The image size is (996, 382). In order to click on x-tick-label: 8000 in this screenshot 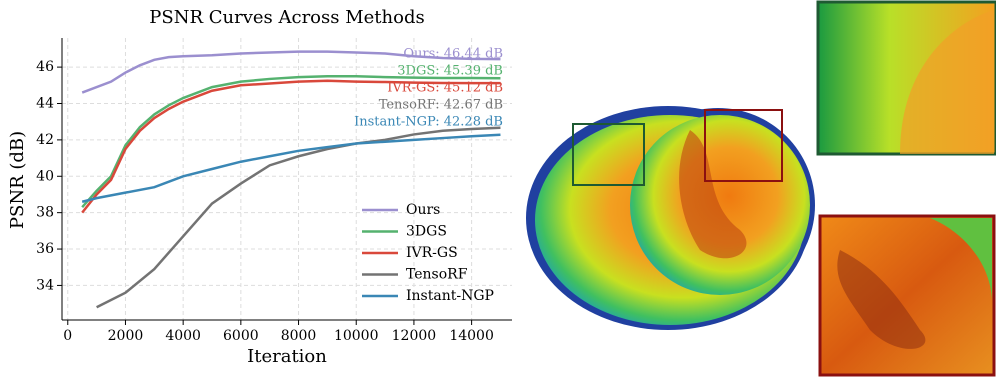, I will do `click(299, 336)`.